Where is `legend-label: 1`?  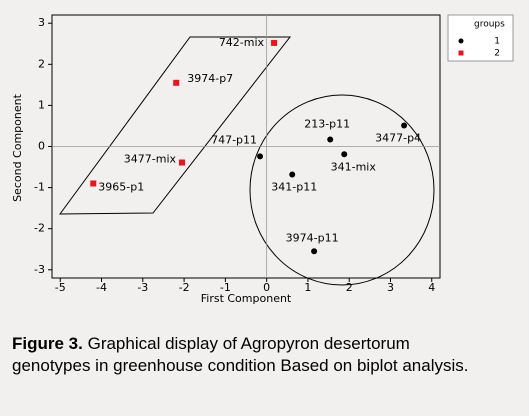
legend-label: 1 is located at coordinates (497, 42).